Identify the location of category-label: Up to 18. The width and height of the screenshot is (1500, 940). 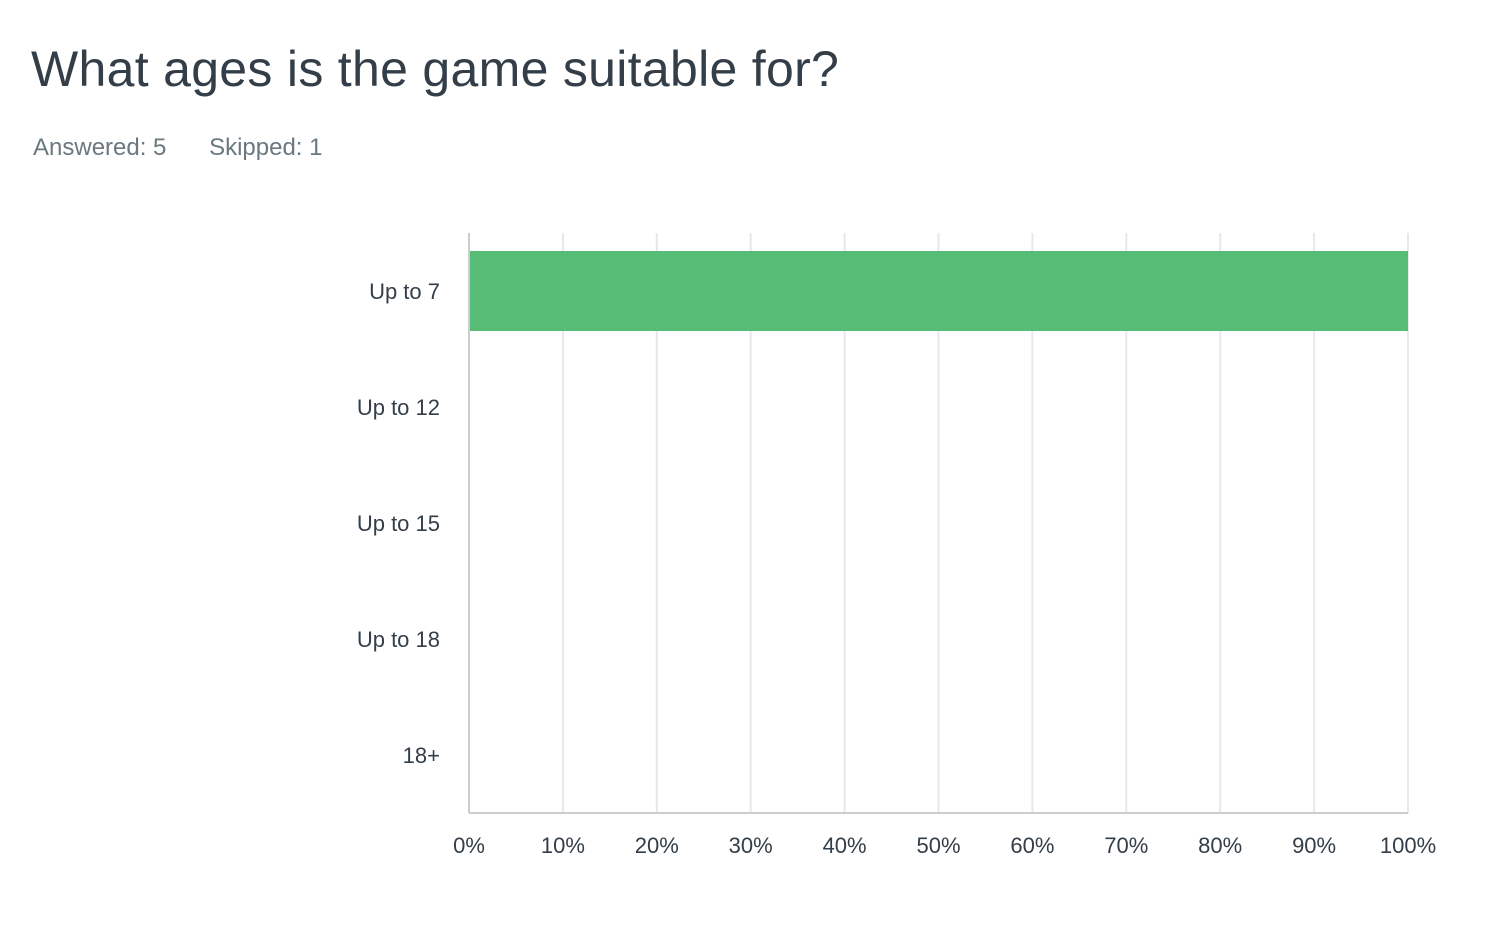
(398, 639).